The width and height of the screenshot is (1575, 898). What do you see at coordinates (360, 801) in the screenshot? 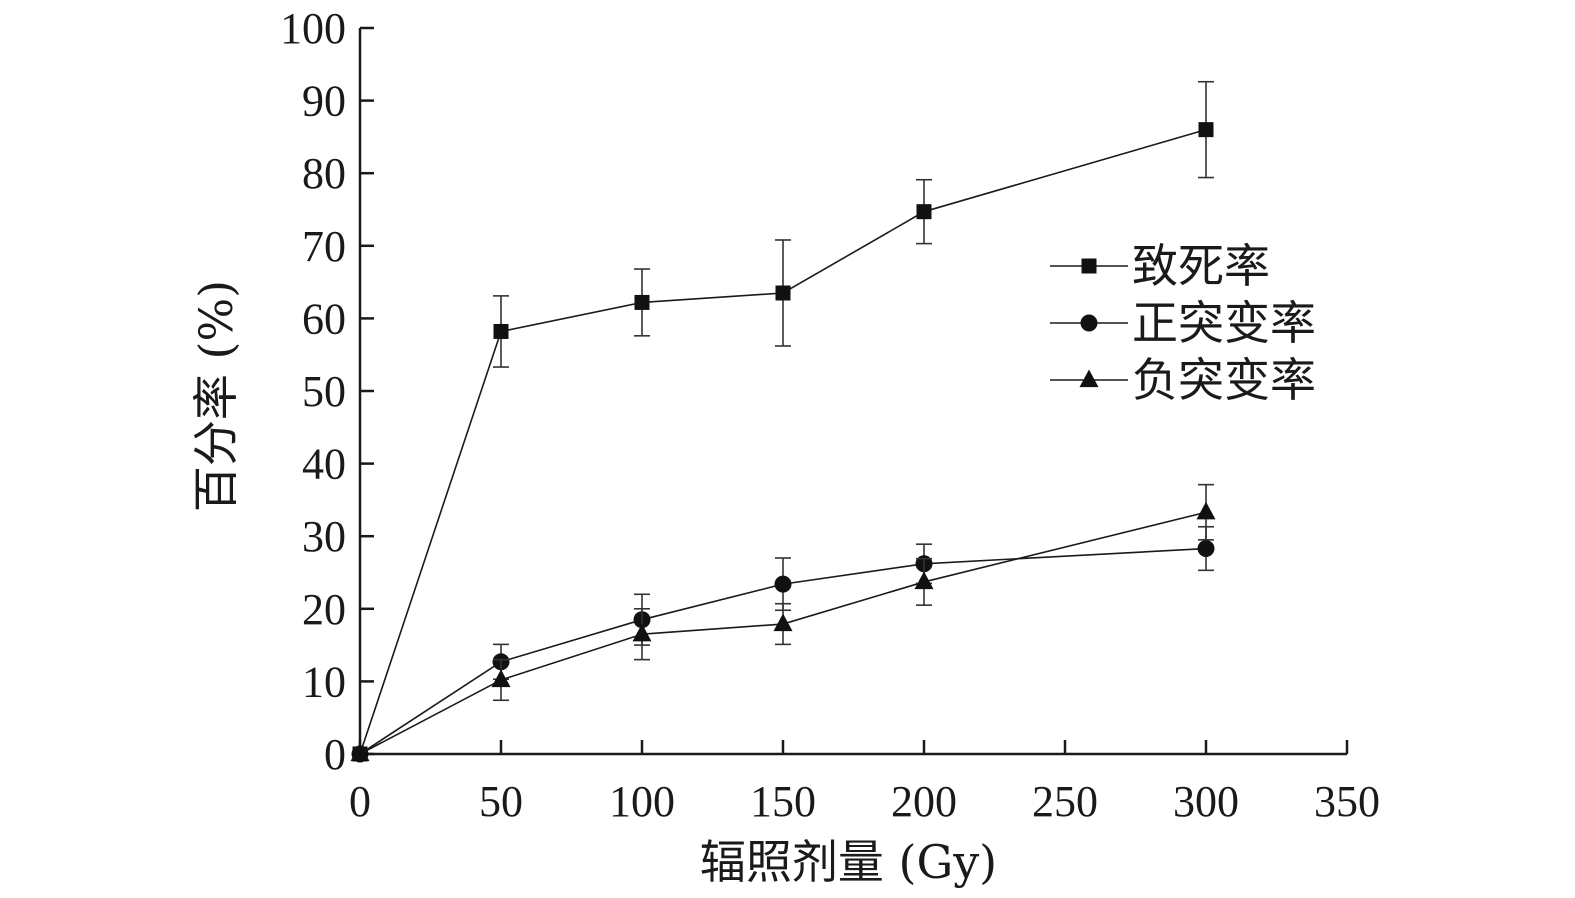
I see `x-tick-label: 0` at bounding box center [360, 801].